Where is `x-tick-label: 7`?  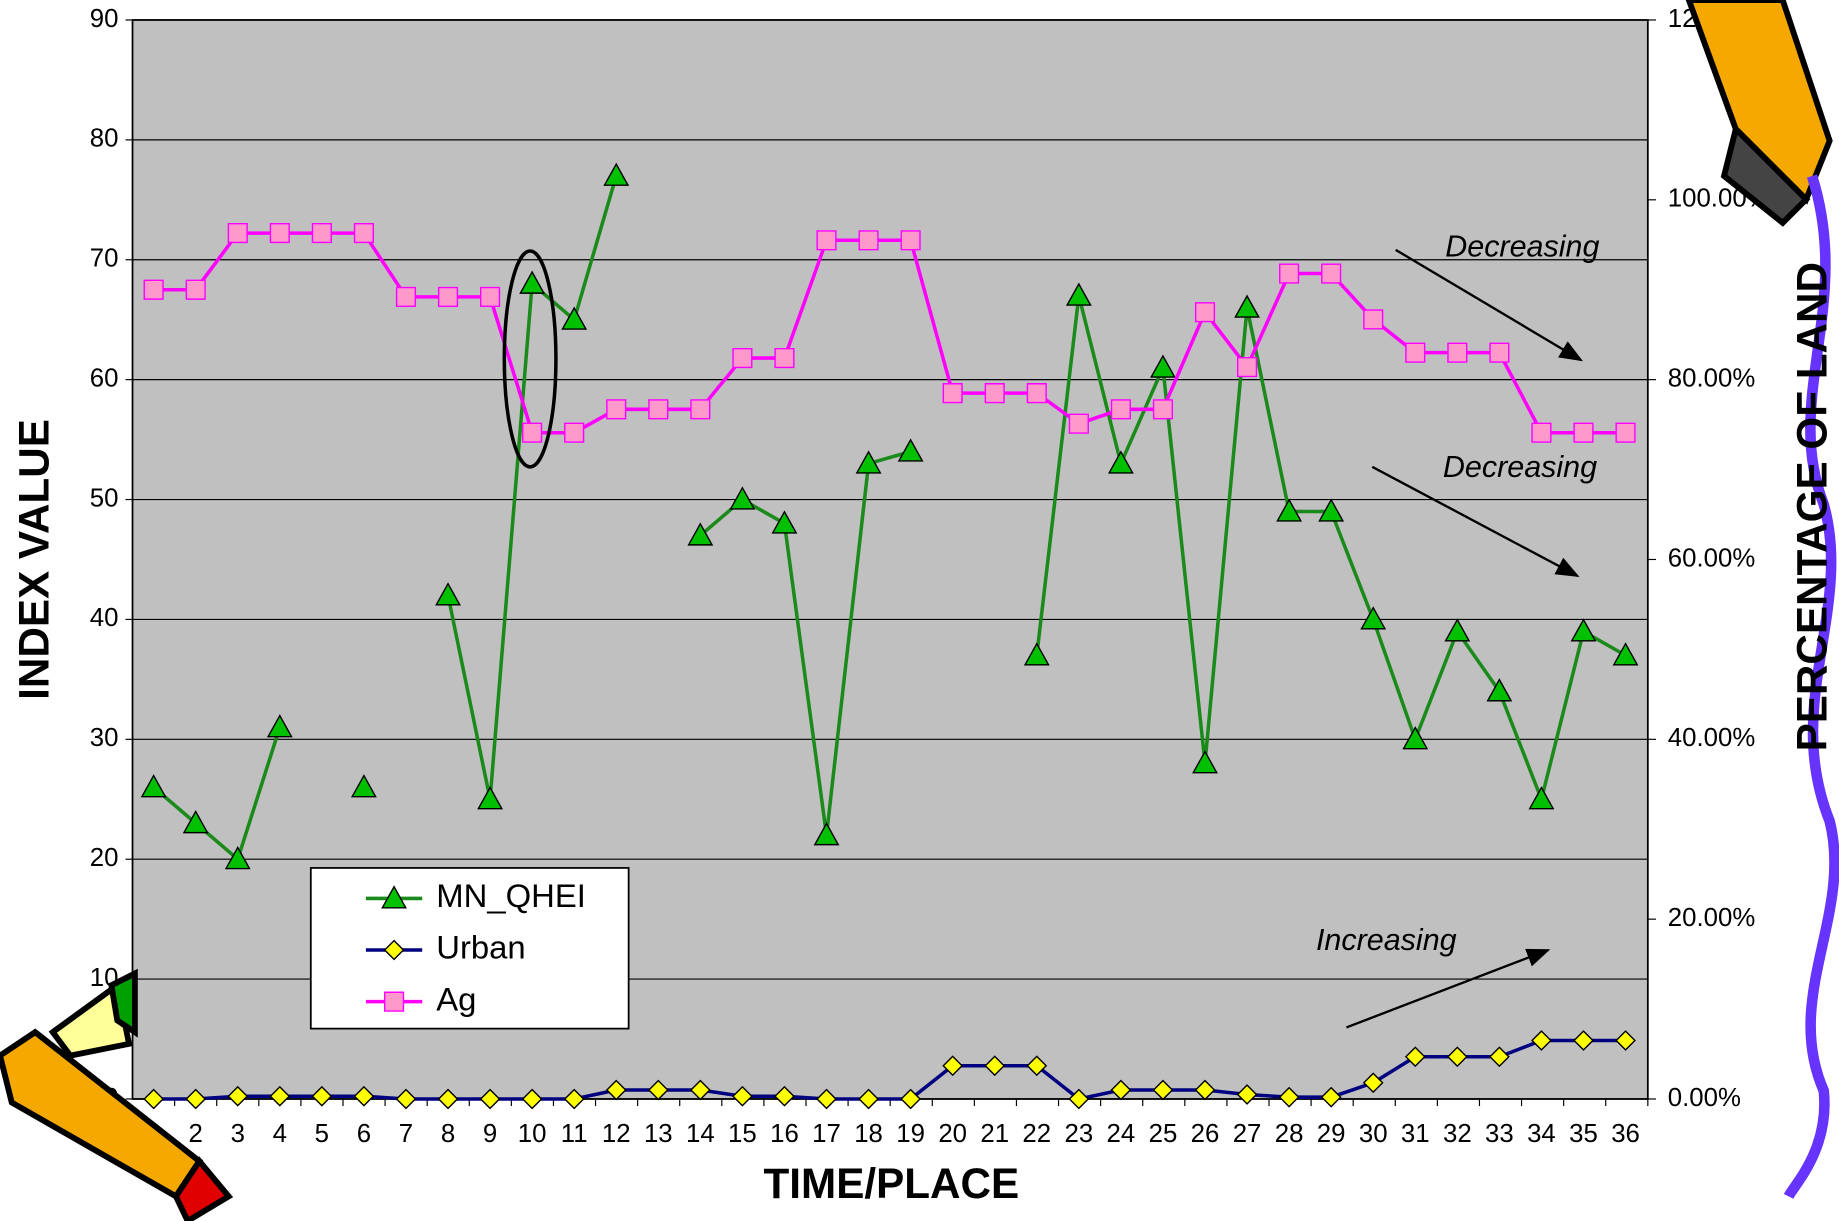
x-tick-label: 7 is located at coordinates (406, 1134).